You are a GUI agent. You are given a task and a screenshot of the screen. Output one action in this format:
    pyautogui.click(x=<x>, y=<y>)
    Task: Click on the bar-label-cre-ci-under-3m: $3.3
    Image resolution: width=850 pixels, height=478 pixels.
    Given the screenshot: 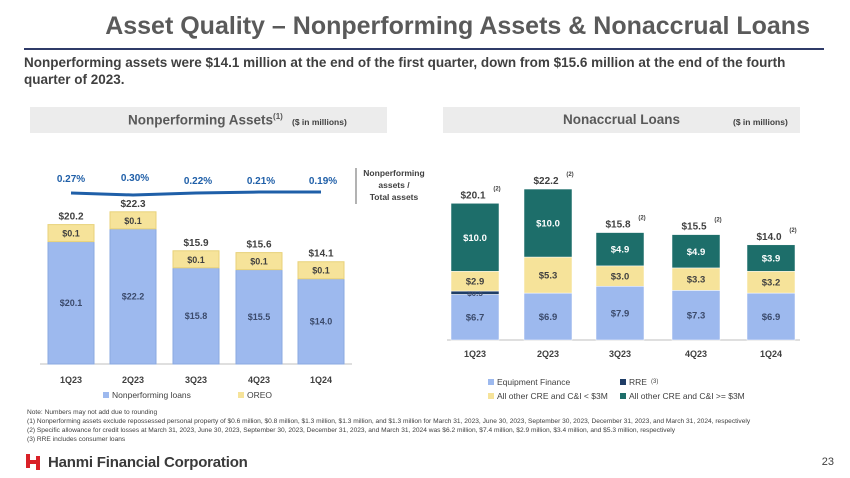 What is the action you would take?
    pyautogui.click(x=696, y=280)
    